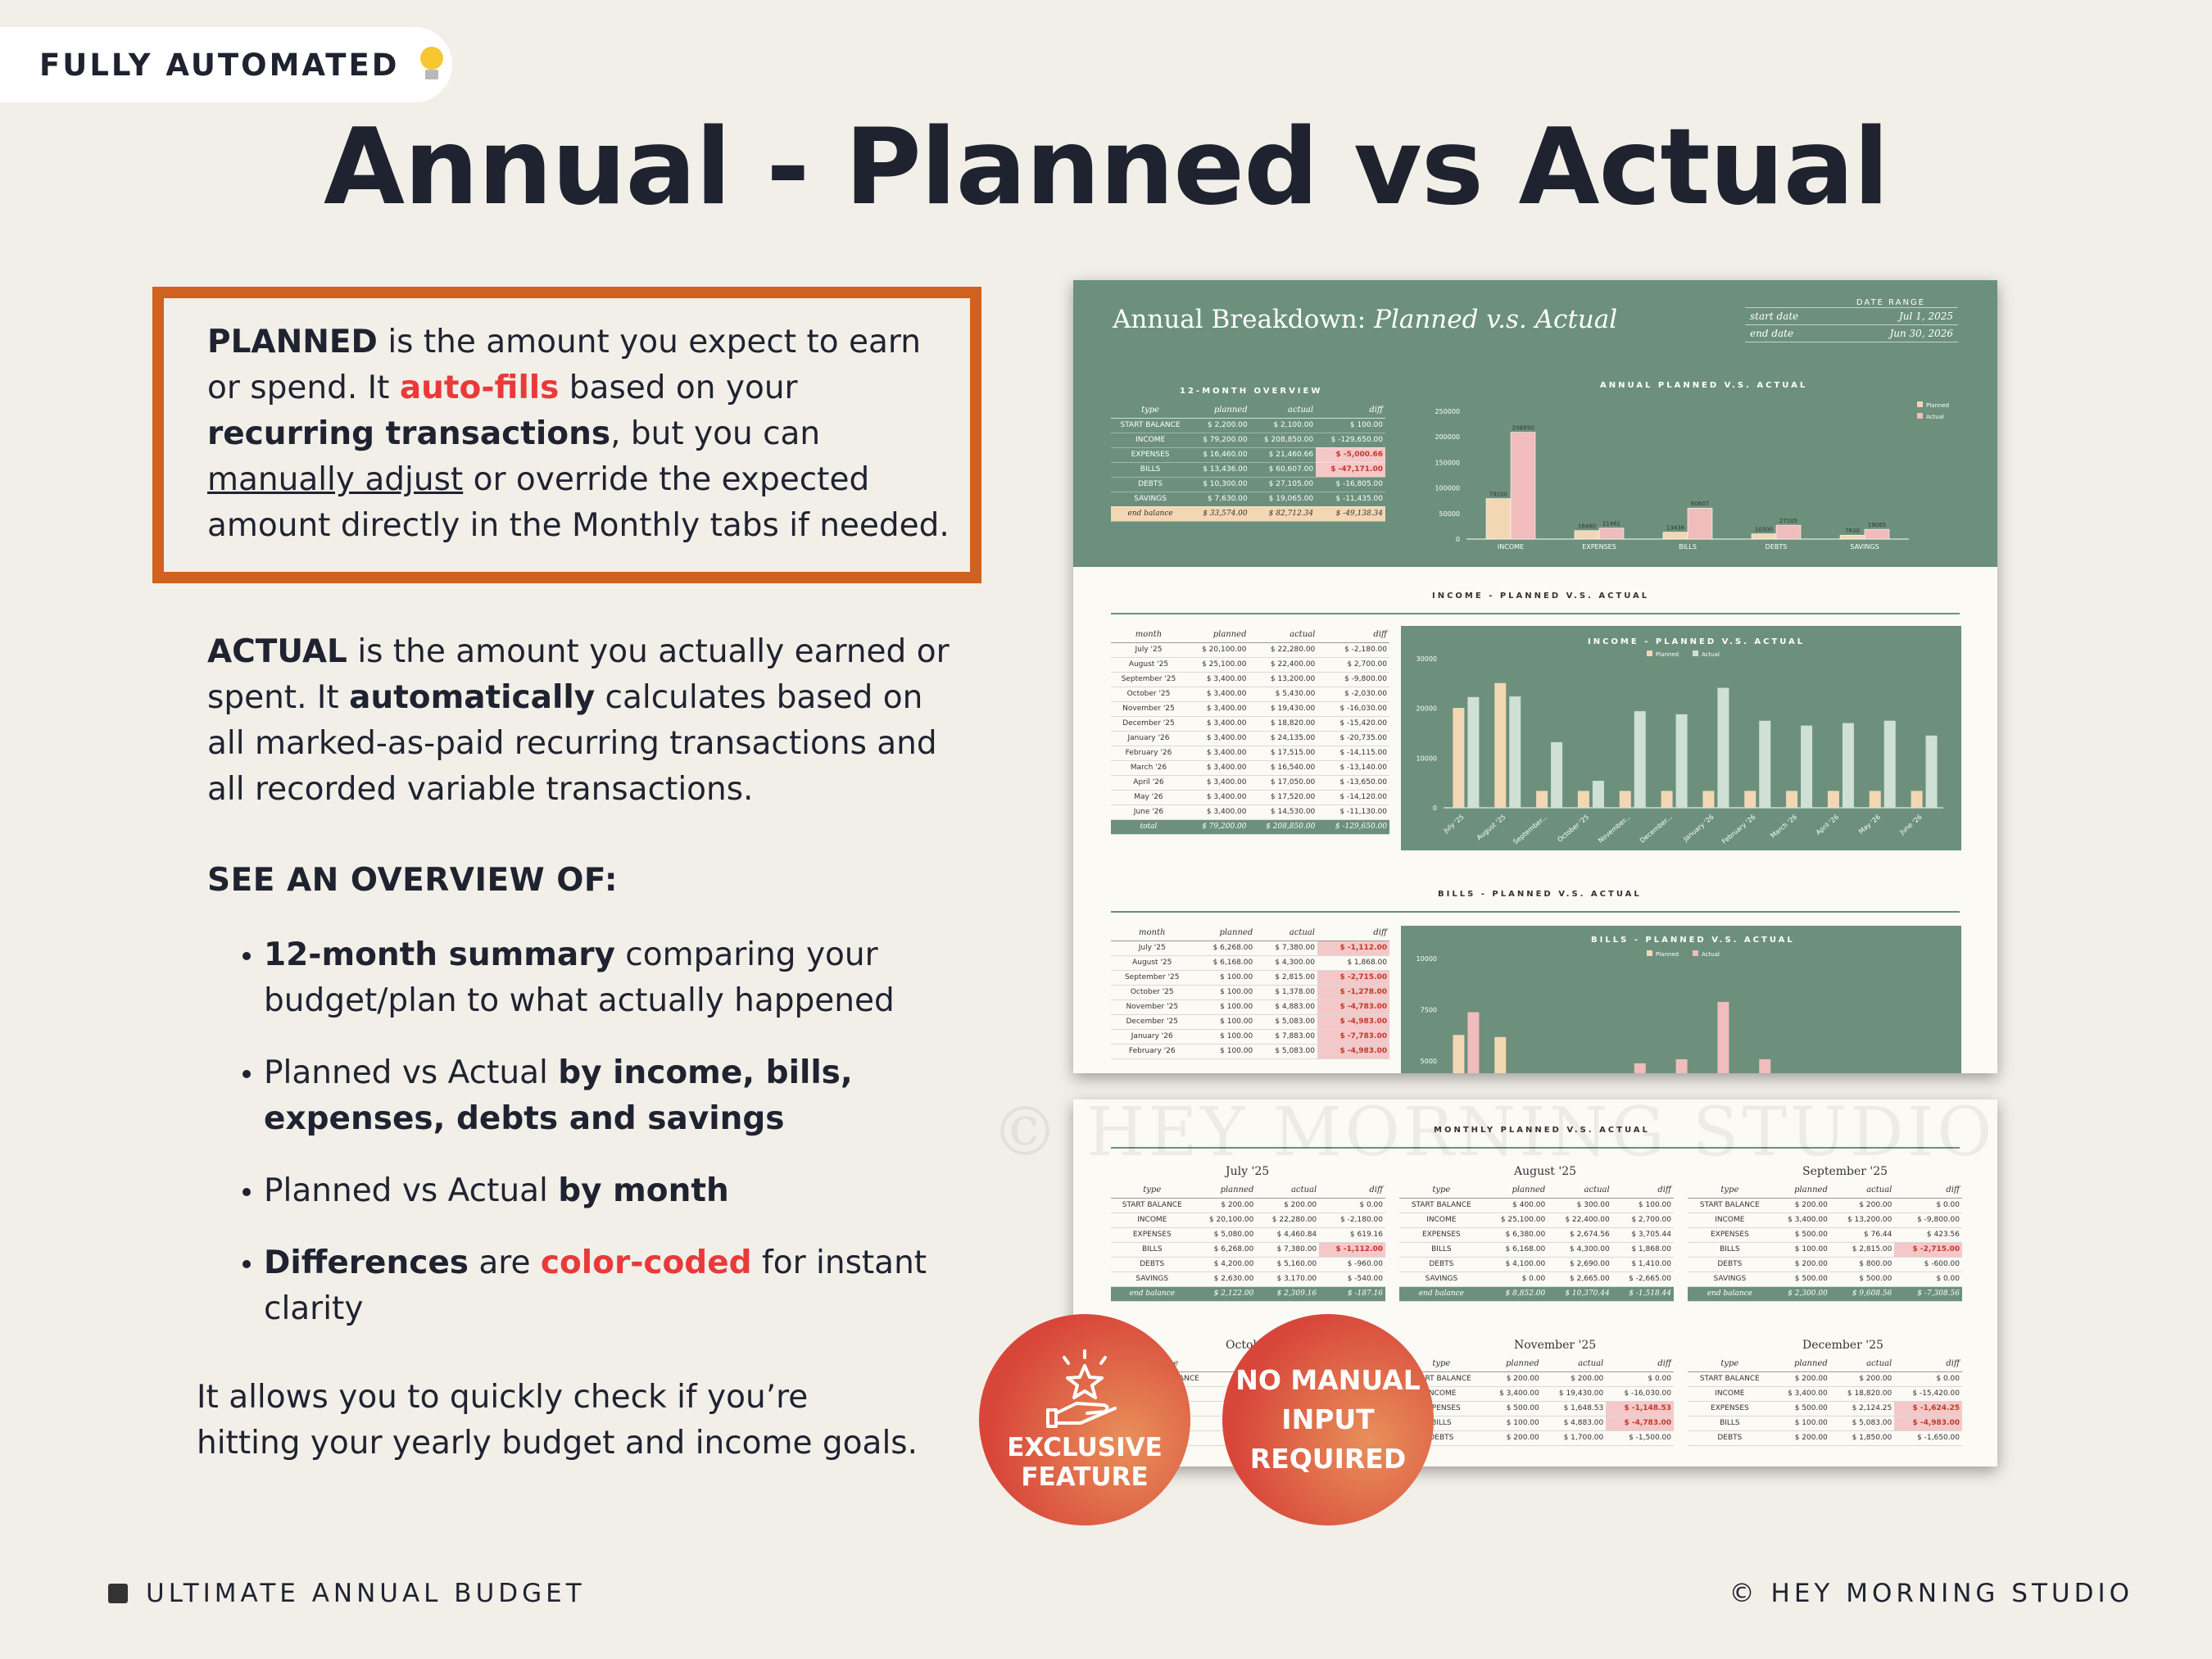  I want to click on cell-value: $ 17,515.00, so click(1283, 753).